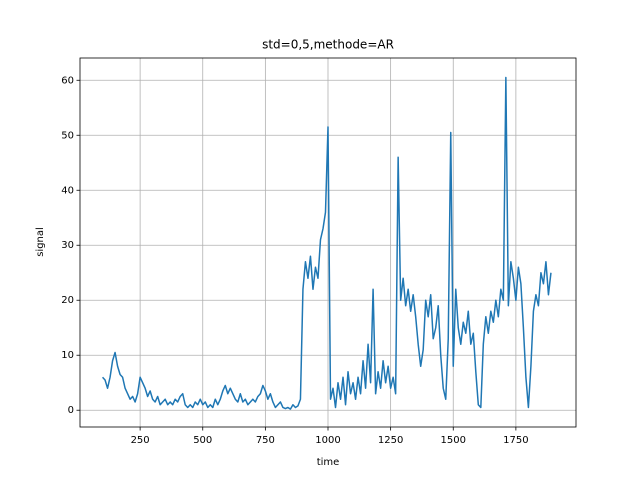 This screenshot has width=640, height=480. Describe the element at coordinates (390, 440) in the screenshot. I see `x-tick-label: 1250` at that location.